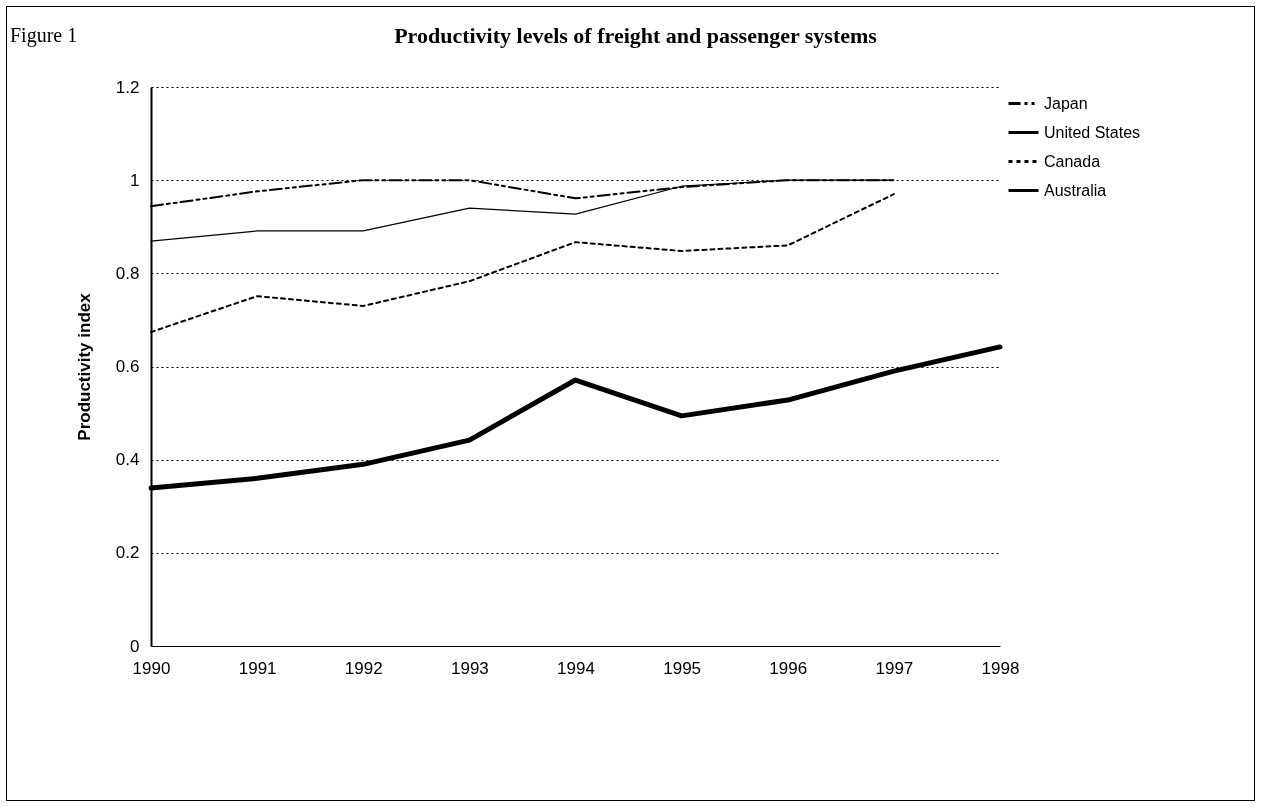  What do you see at coordinates (135, 180) in the screenshot?
I see `y-tick-label: 1` at bounding box center [135, 180].